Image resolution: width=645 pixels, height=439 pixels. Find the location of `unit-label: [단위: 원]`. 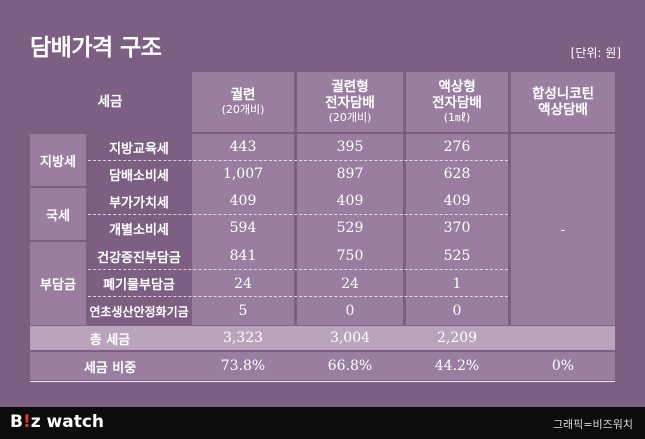

unit-label: [단위: 원] is located at coordinates (595, 53).